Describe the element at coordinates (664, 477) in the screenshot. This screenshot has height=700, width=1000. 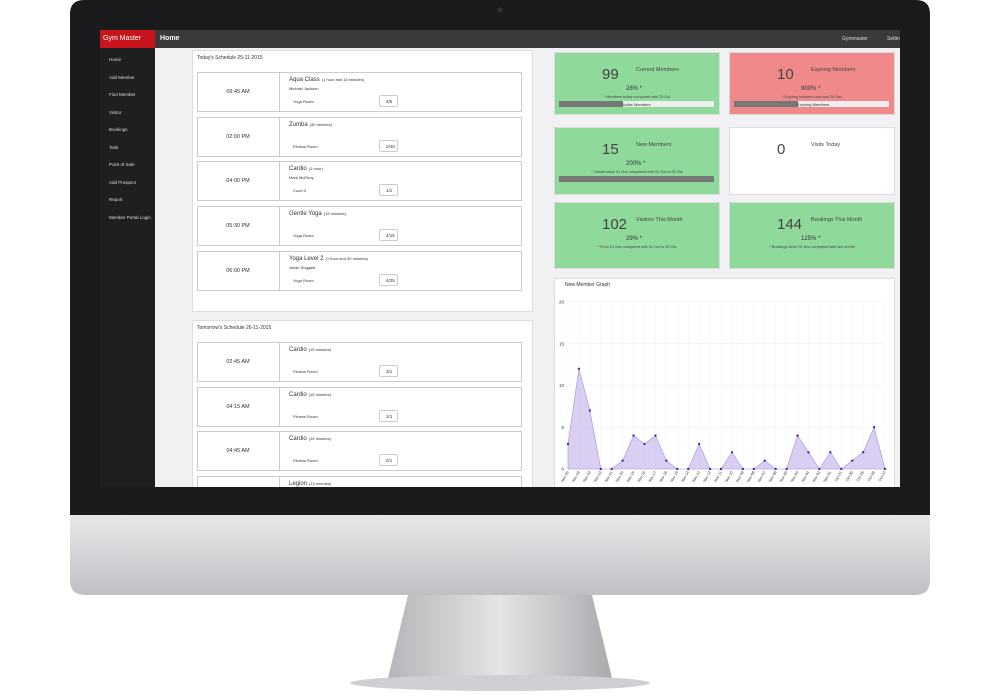
I see `x-tick-label: Nov-16` at that location.